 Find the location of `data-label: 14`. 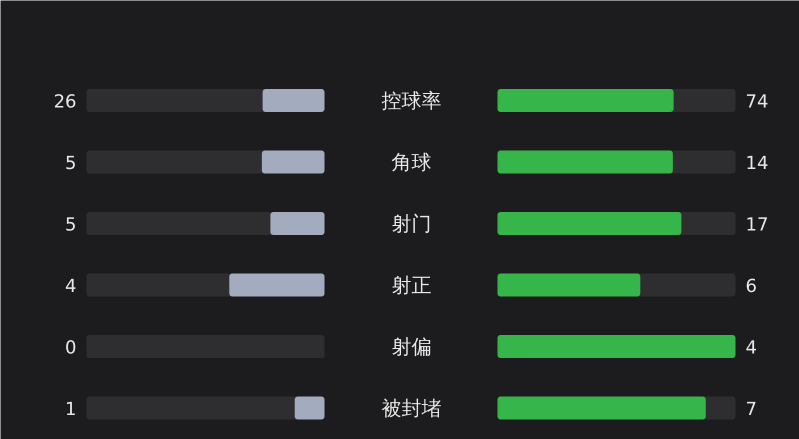

data-label: 14 is located at coordinates (757, 163).